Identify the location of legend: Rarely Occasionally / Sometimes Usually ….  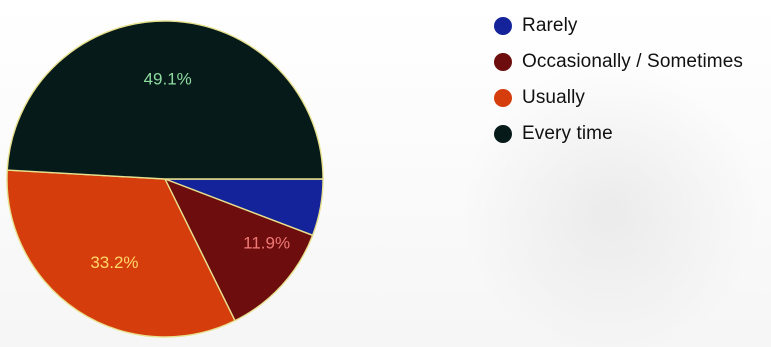
(629, 80).